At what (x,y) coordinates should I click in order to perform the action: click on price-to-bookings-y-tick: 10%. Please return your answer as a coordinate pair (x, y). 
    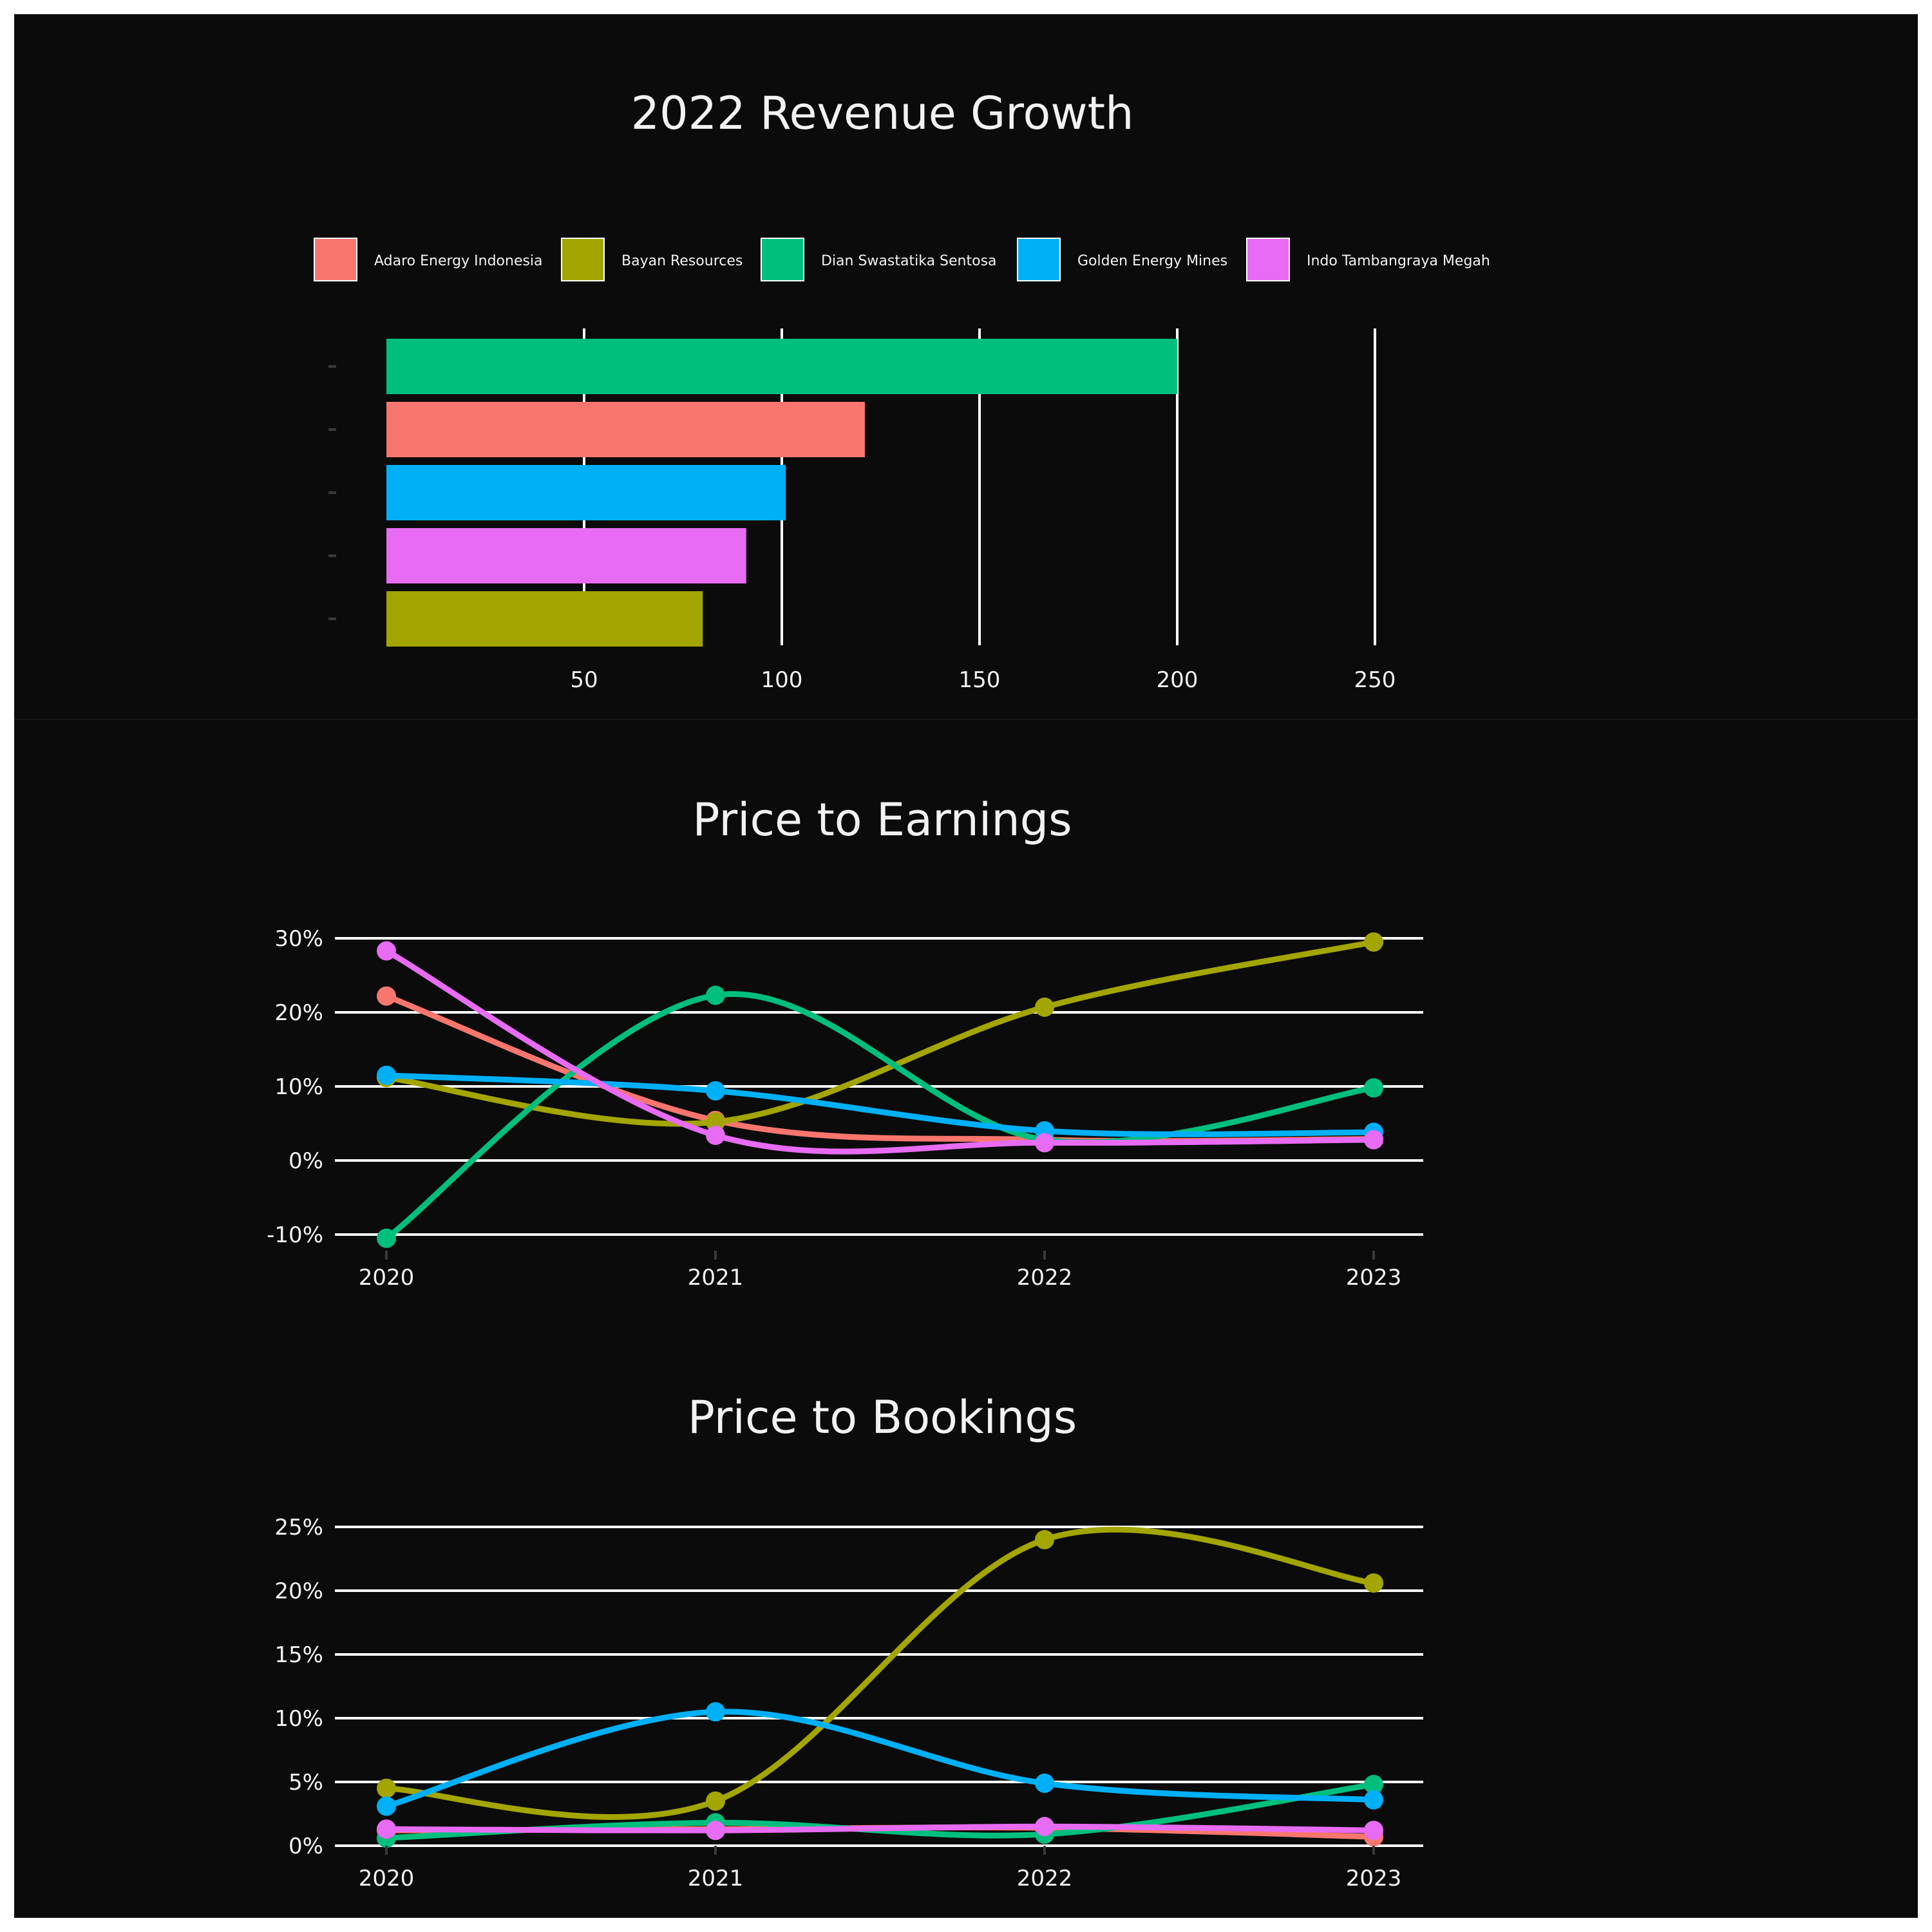
    Looking at the image, I should click on (298, 1719).